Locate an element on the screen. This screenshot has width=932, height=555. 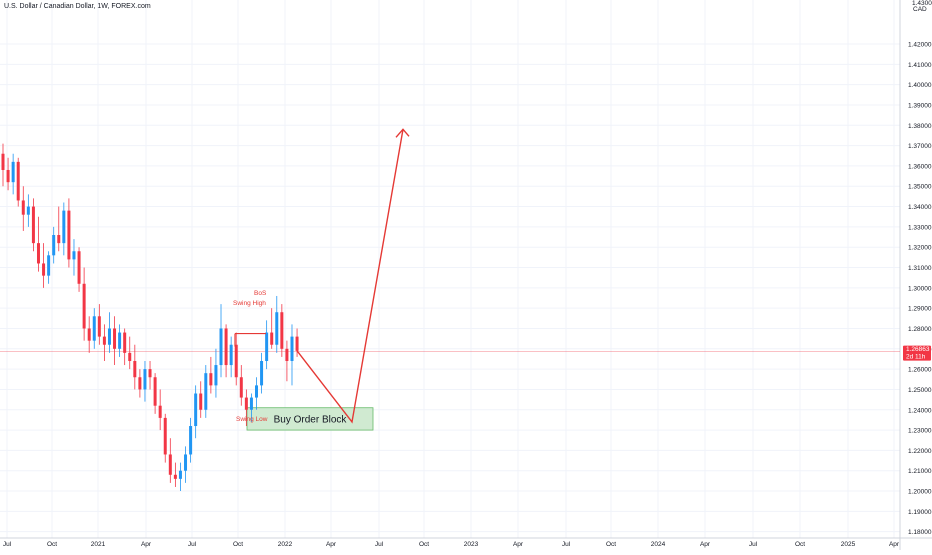
price-tick-label: 1.41000 is located at coordinates (920, 65).